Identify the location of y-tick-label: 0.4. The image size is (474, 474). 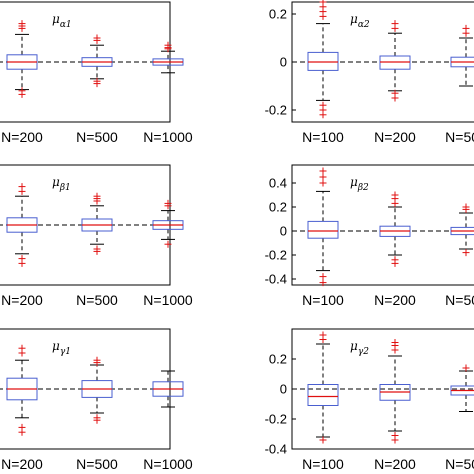
(278, 183).